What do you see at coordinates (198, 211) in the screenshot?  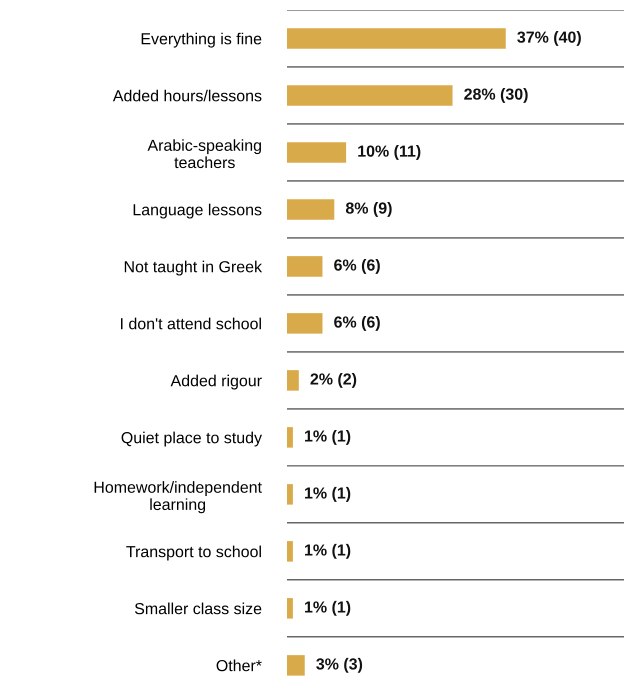 I see `y-tick-label: Language lessons` at bounding box center [198, 211].